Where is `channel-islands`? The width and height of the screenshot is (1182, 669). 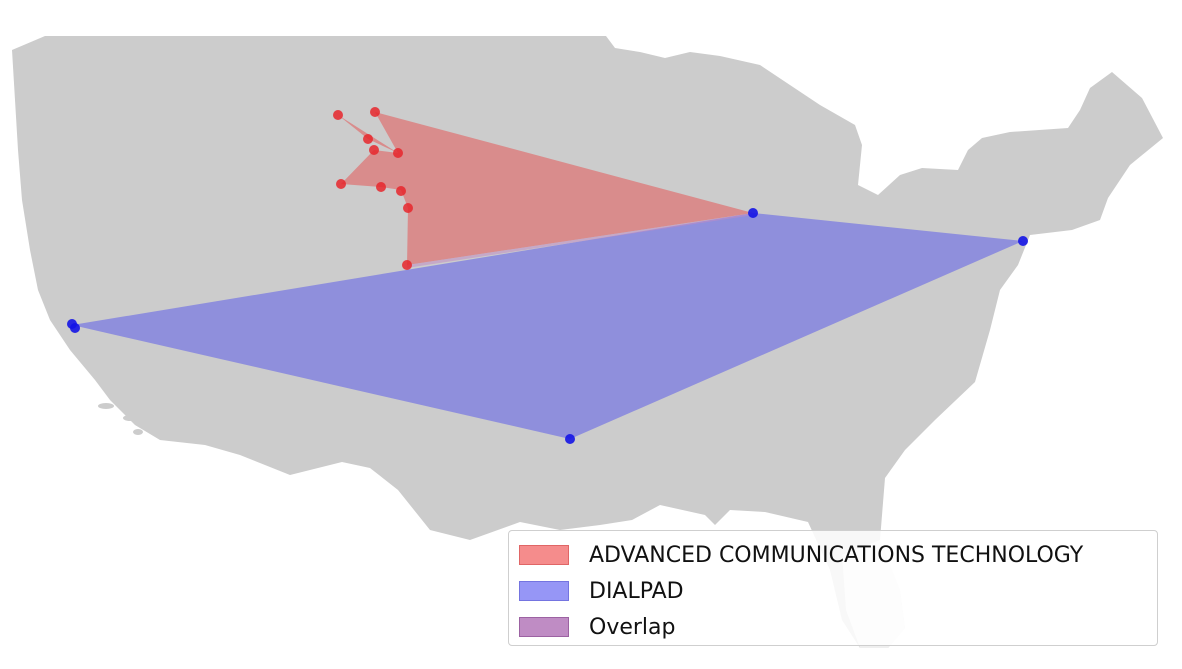
channel-islands is located at coordinates (120, 419).